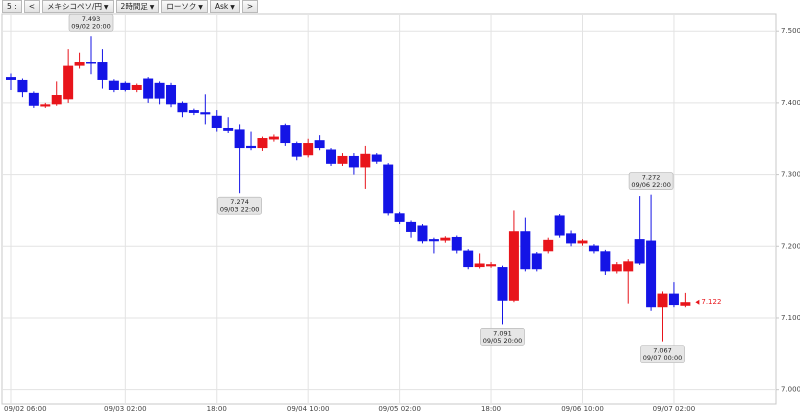 Image resolution: width=800 pixels, height=414 pixels. I want to click on toolbar-button: <, so click(31, 6).